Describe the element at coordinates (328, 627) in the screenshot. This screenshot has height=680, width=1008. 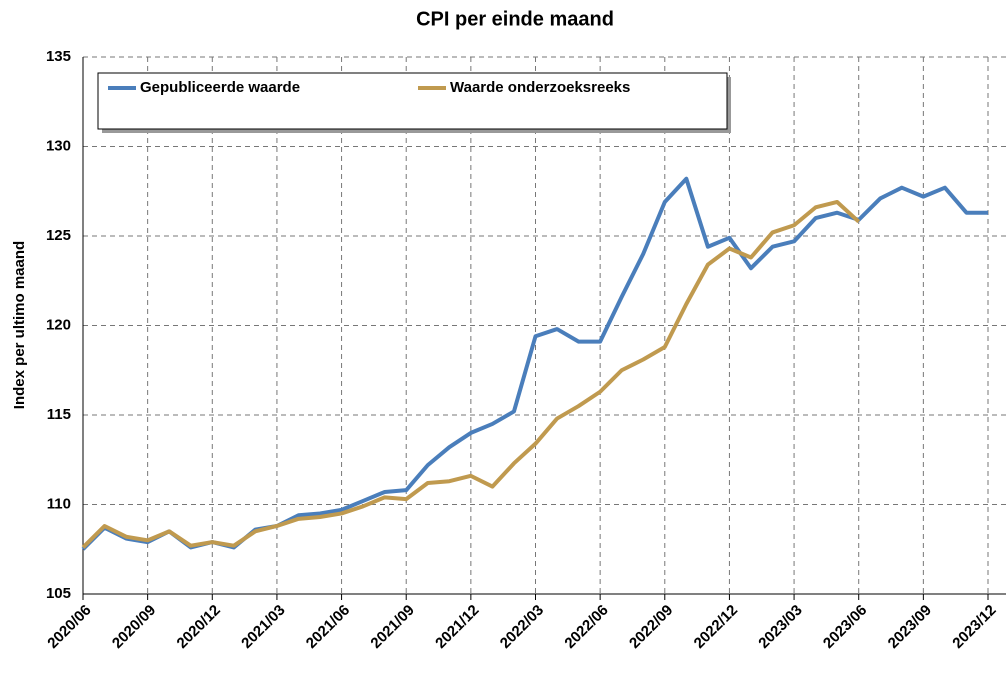
I see `x-tick-label: 2021/06` at that location.